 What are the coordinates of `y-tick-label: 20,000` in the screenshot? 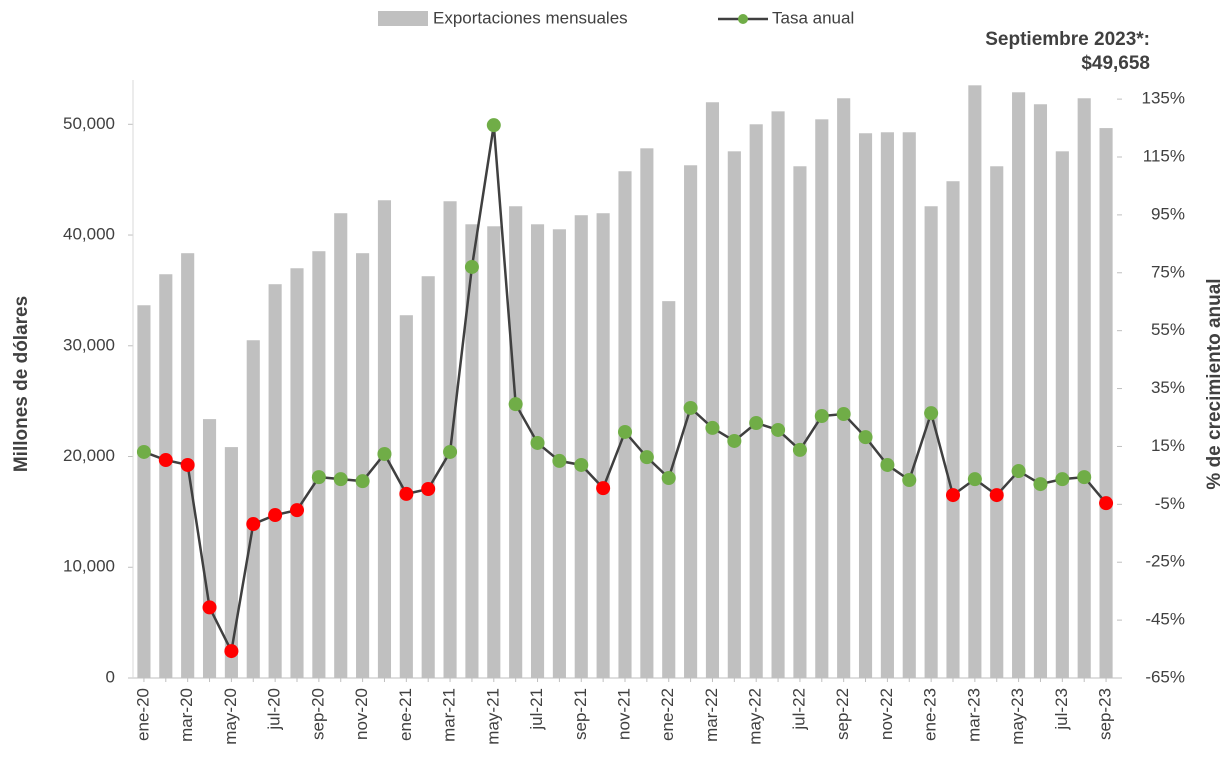 It's located at (89, 455).